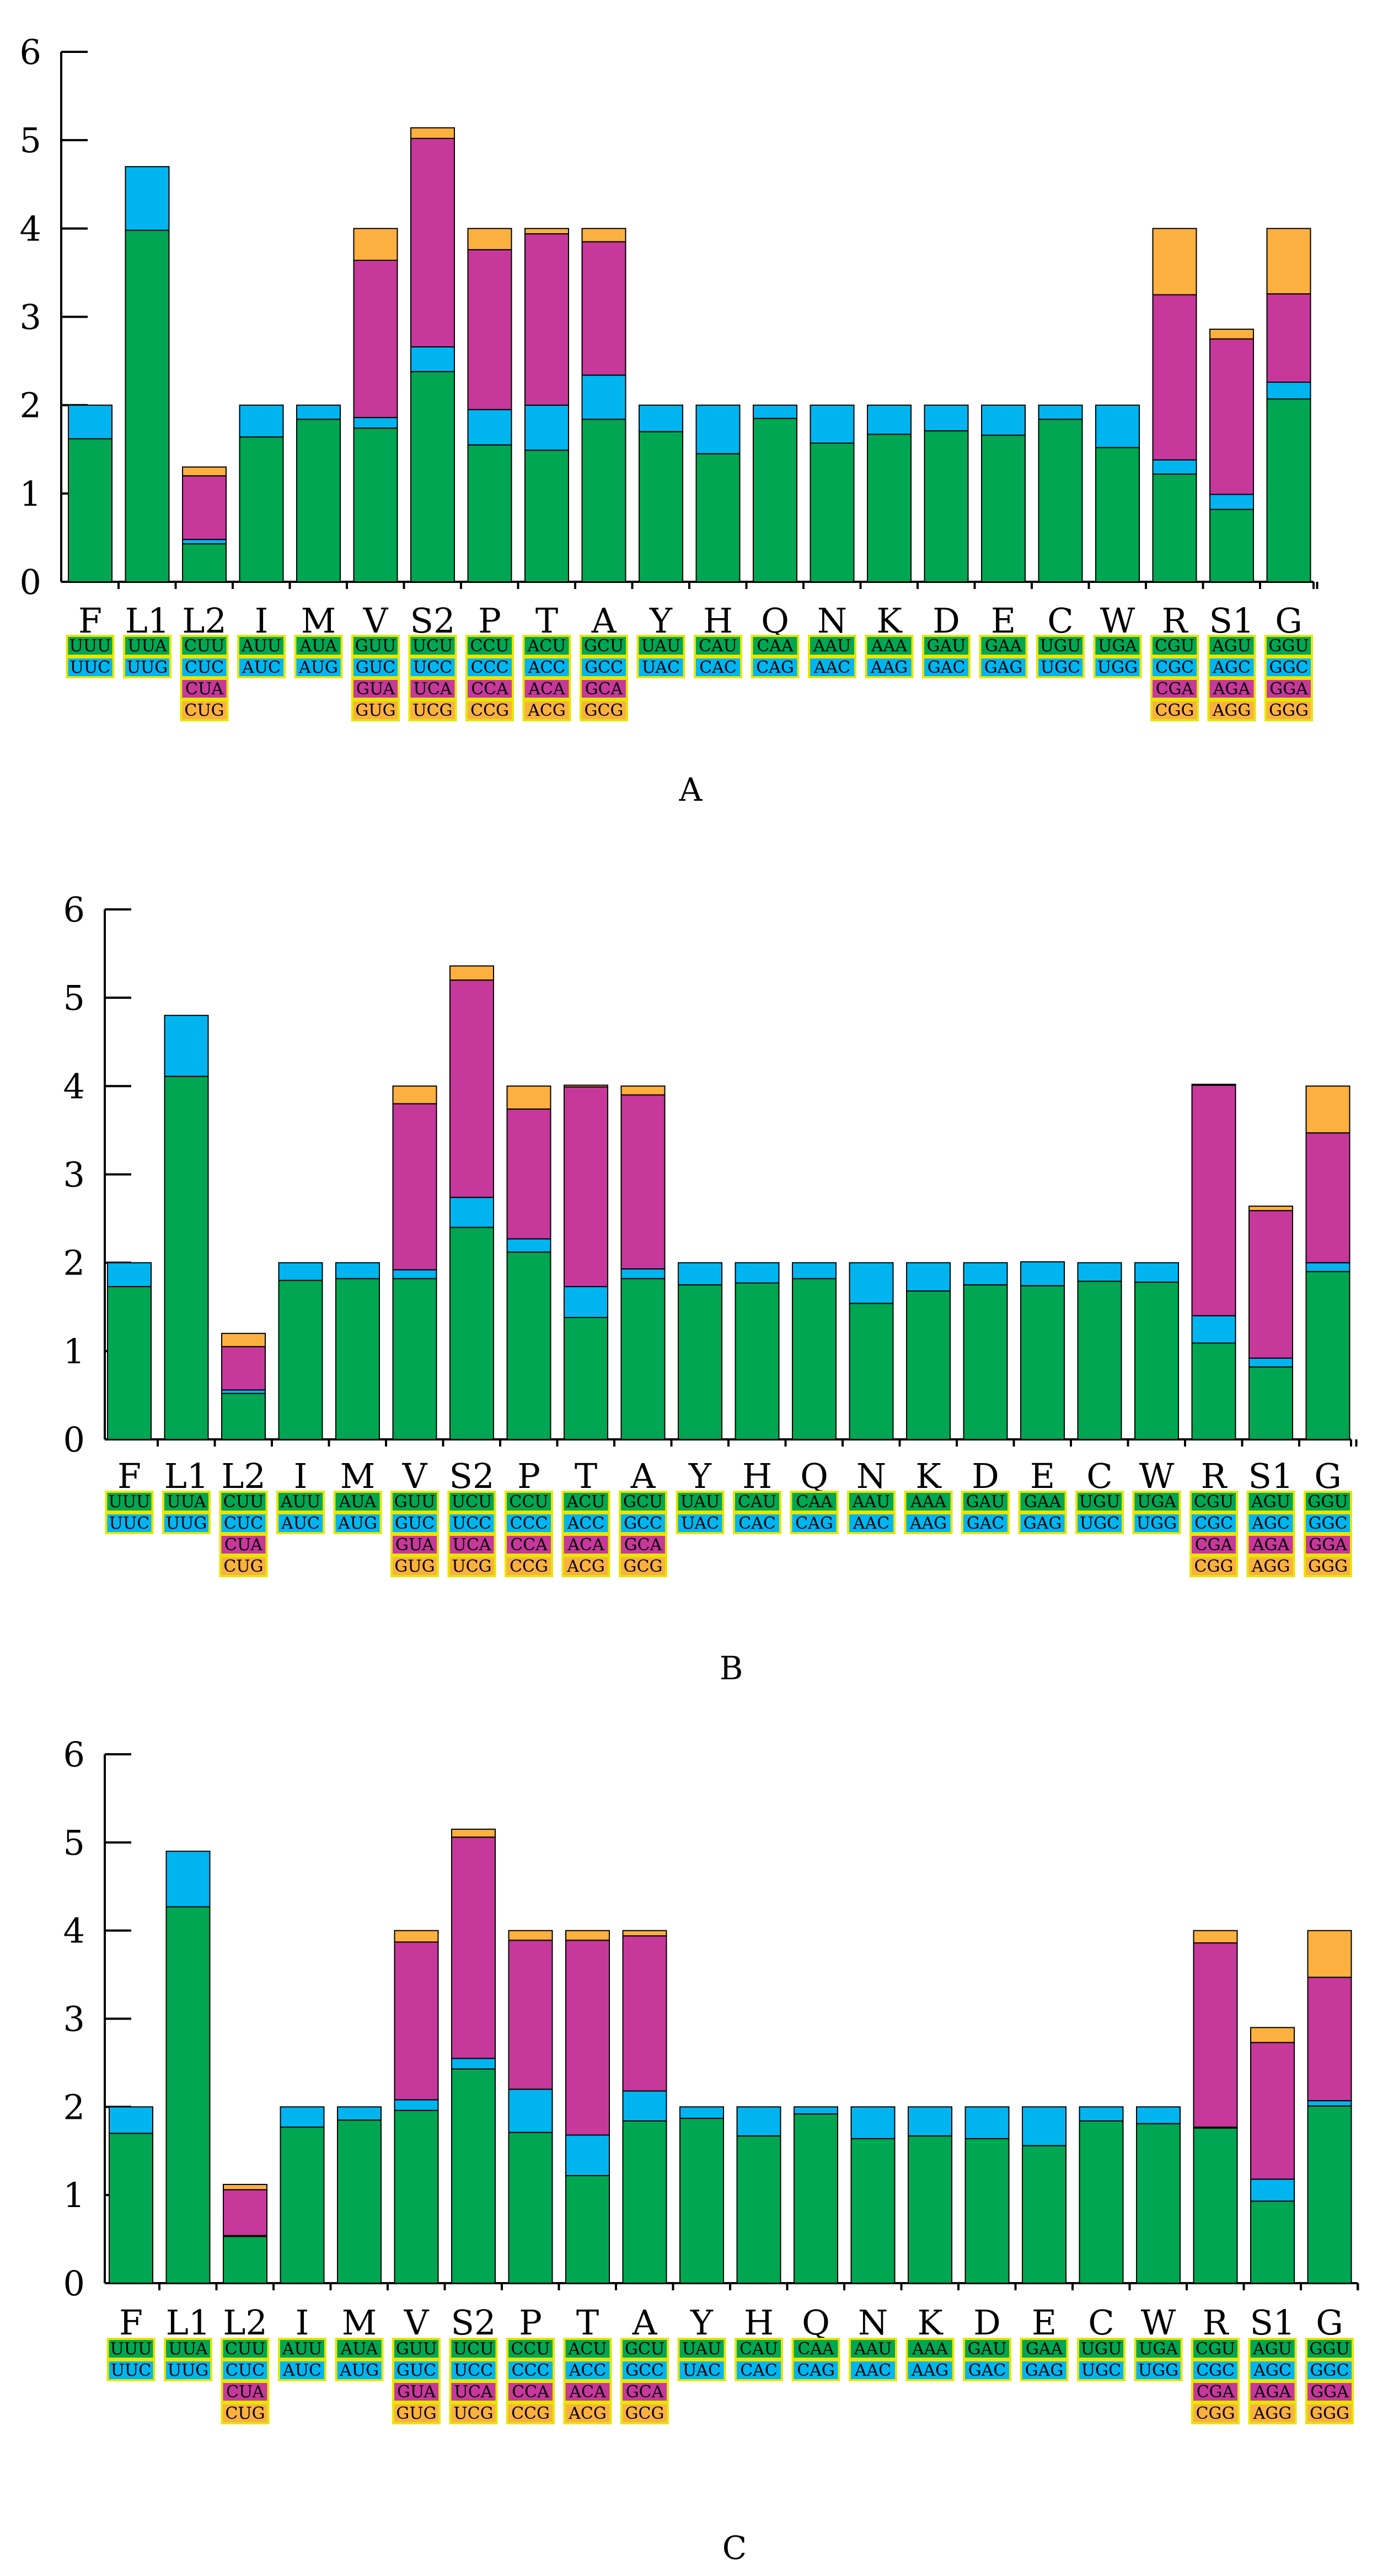  I want to click on codon-label: CGU, so click(1215, 2349).